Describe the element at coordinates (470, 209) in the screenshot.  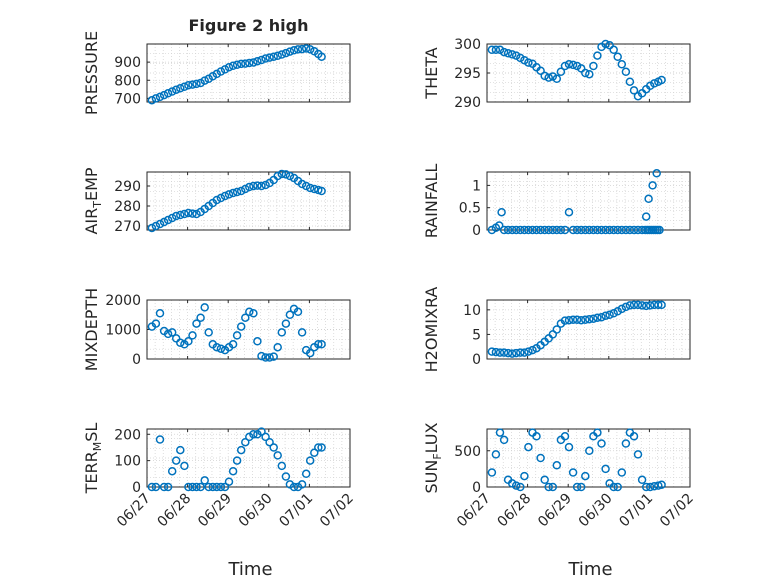
I see `y-tick-label: 0.5` at that location.